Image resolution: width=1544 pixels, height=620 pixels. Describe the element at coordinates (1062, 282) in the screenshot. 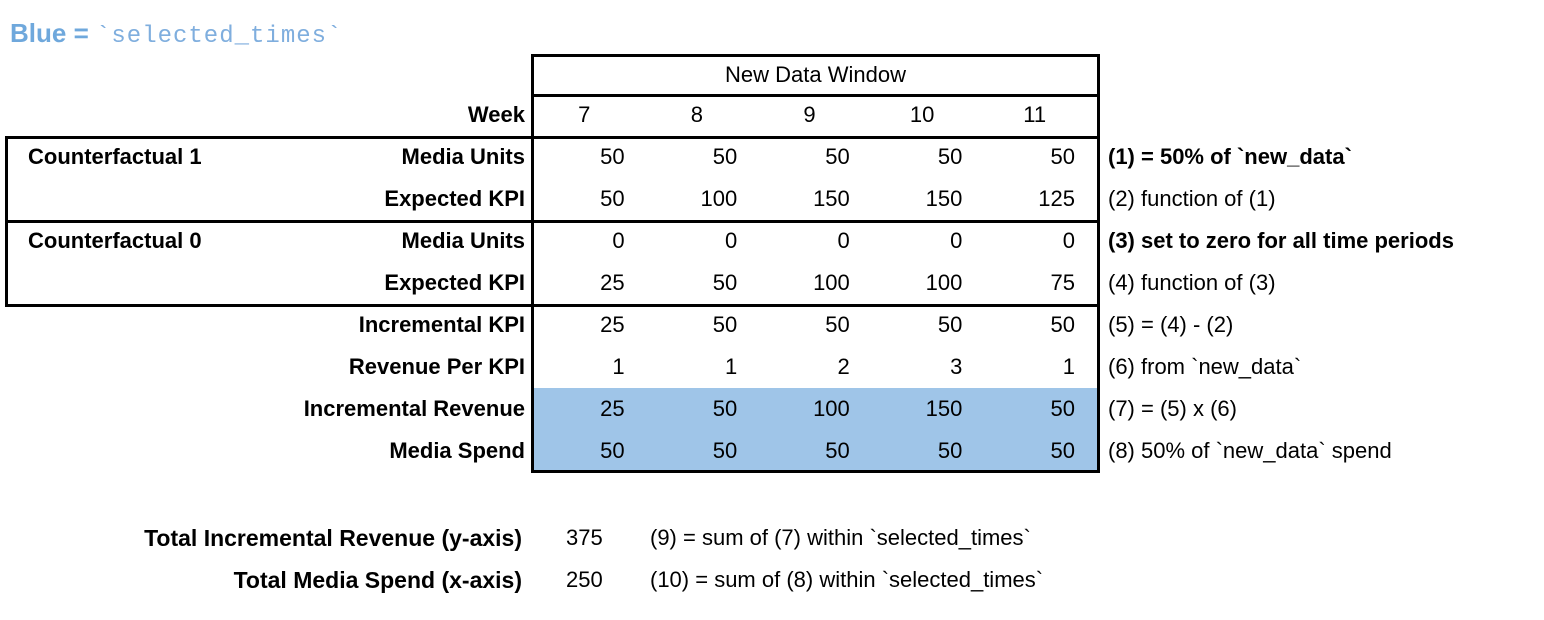

I see `cell: 75` at that location.